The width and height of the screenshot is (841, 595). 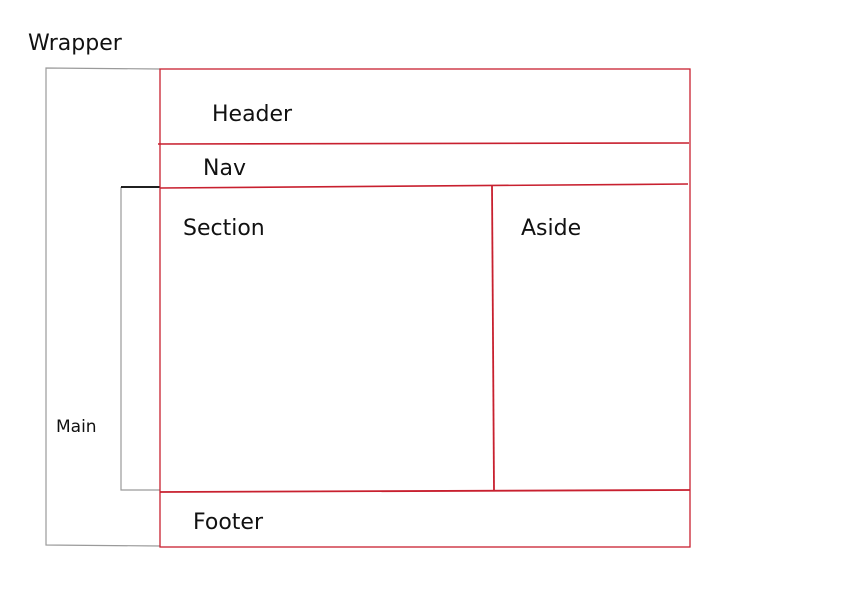 I want to click on main-label: Main, so click(x=76, y=427).